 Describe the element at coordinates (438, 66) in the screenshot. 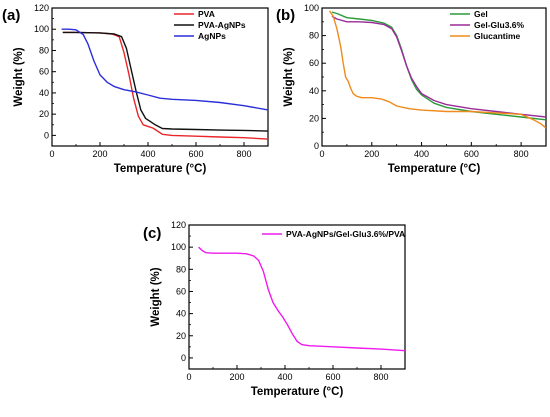

I see `series-line-gel-glu3-6-` at that location.